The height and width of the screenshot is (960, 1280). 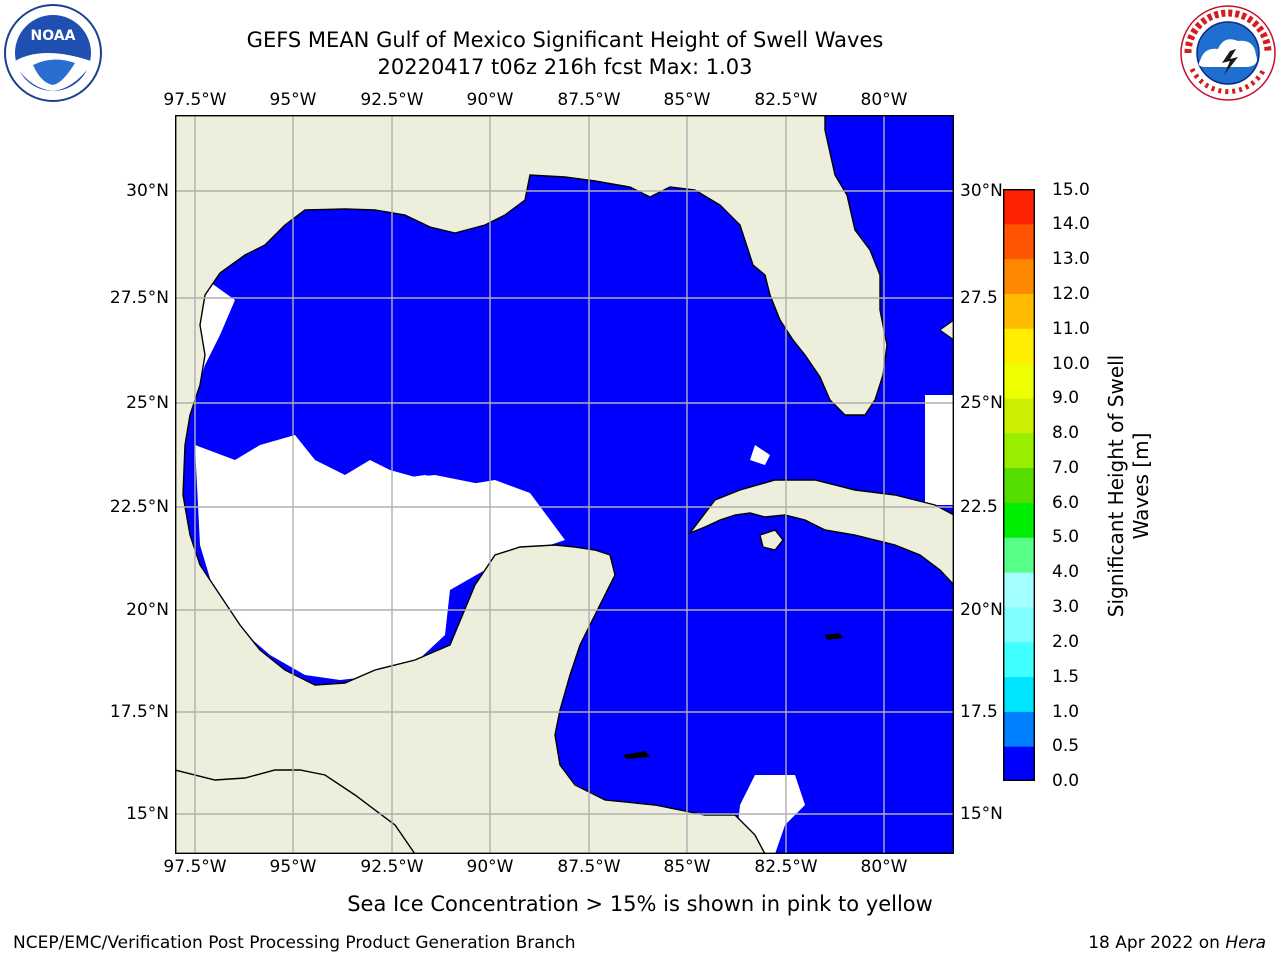 What do you see at coordinates (139, 298) in the screenshot?
I see `y-tick-left: 27.5°N` at bounding box center [139, 298].